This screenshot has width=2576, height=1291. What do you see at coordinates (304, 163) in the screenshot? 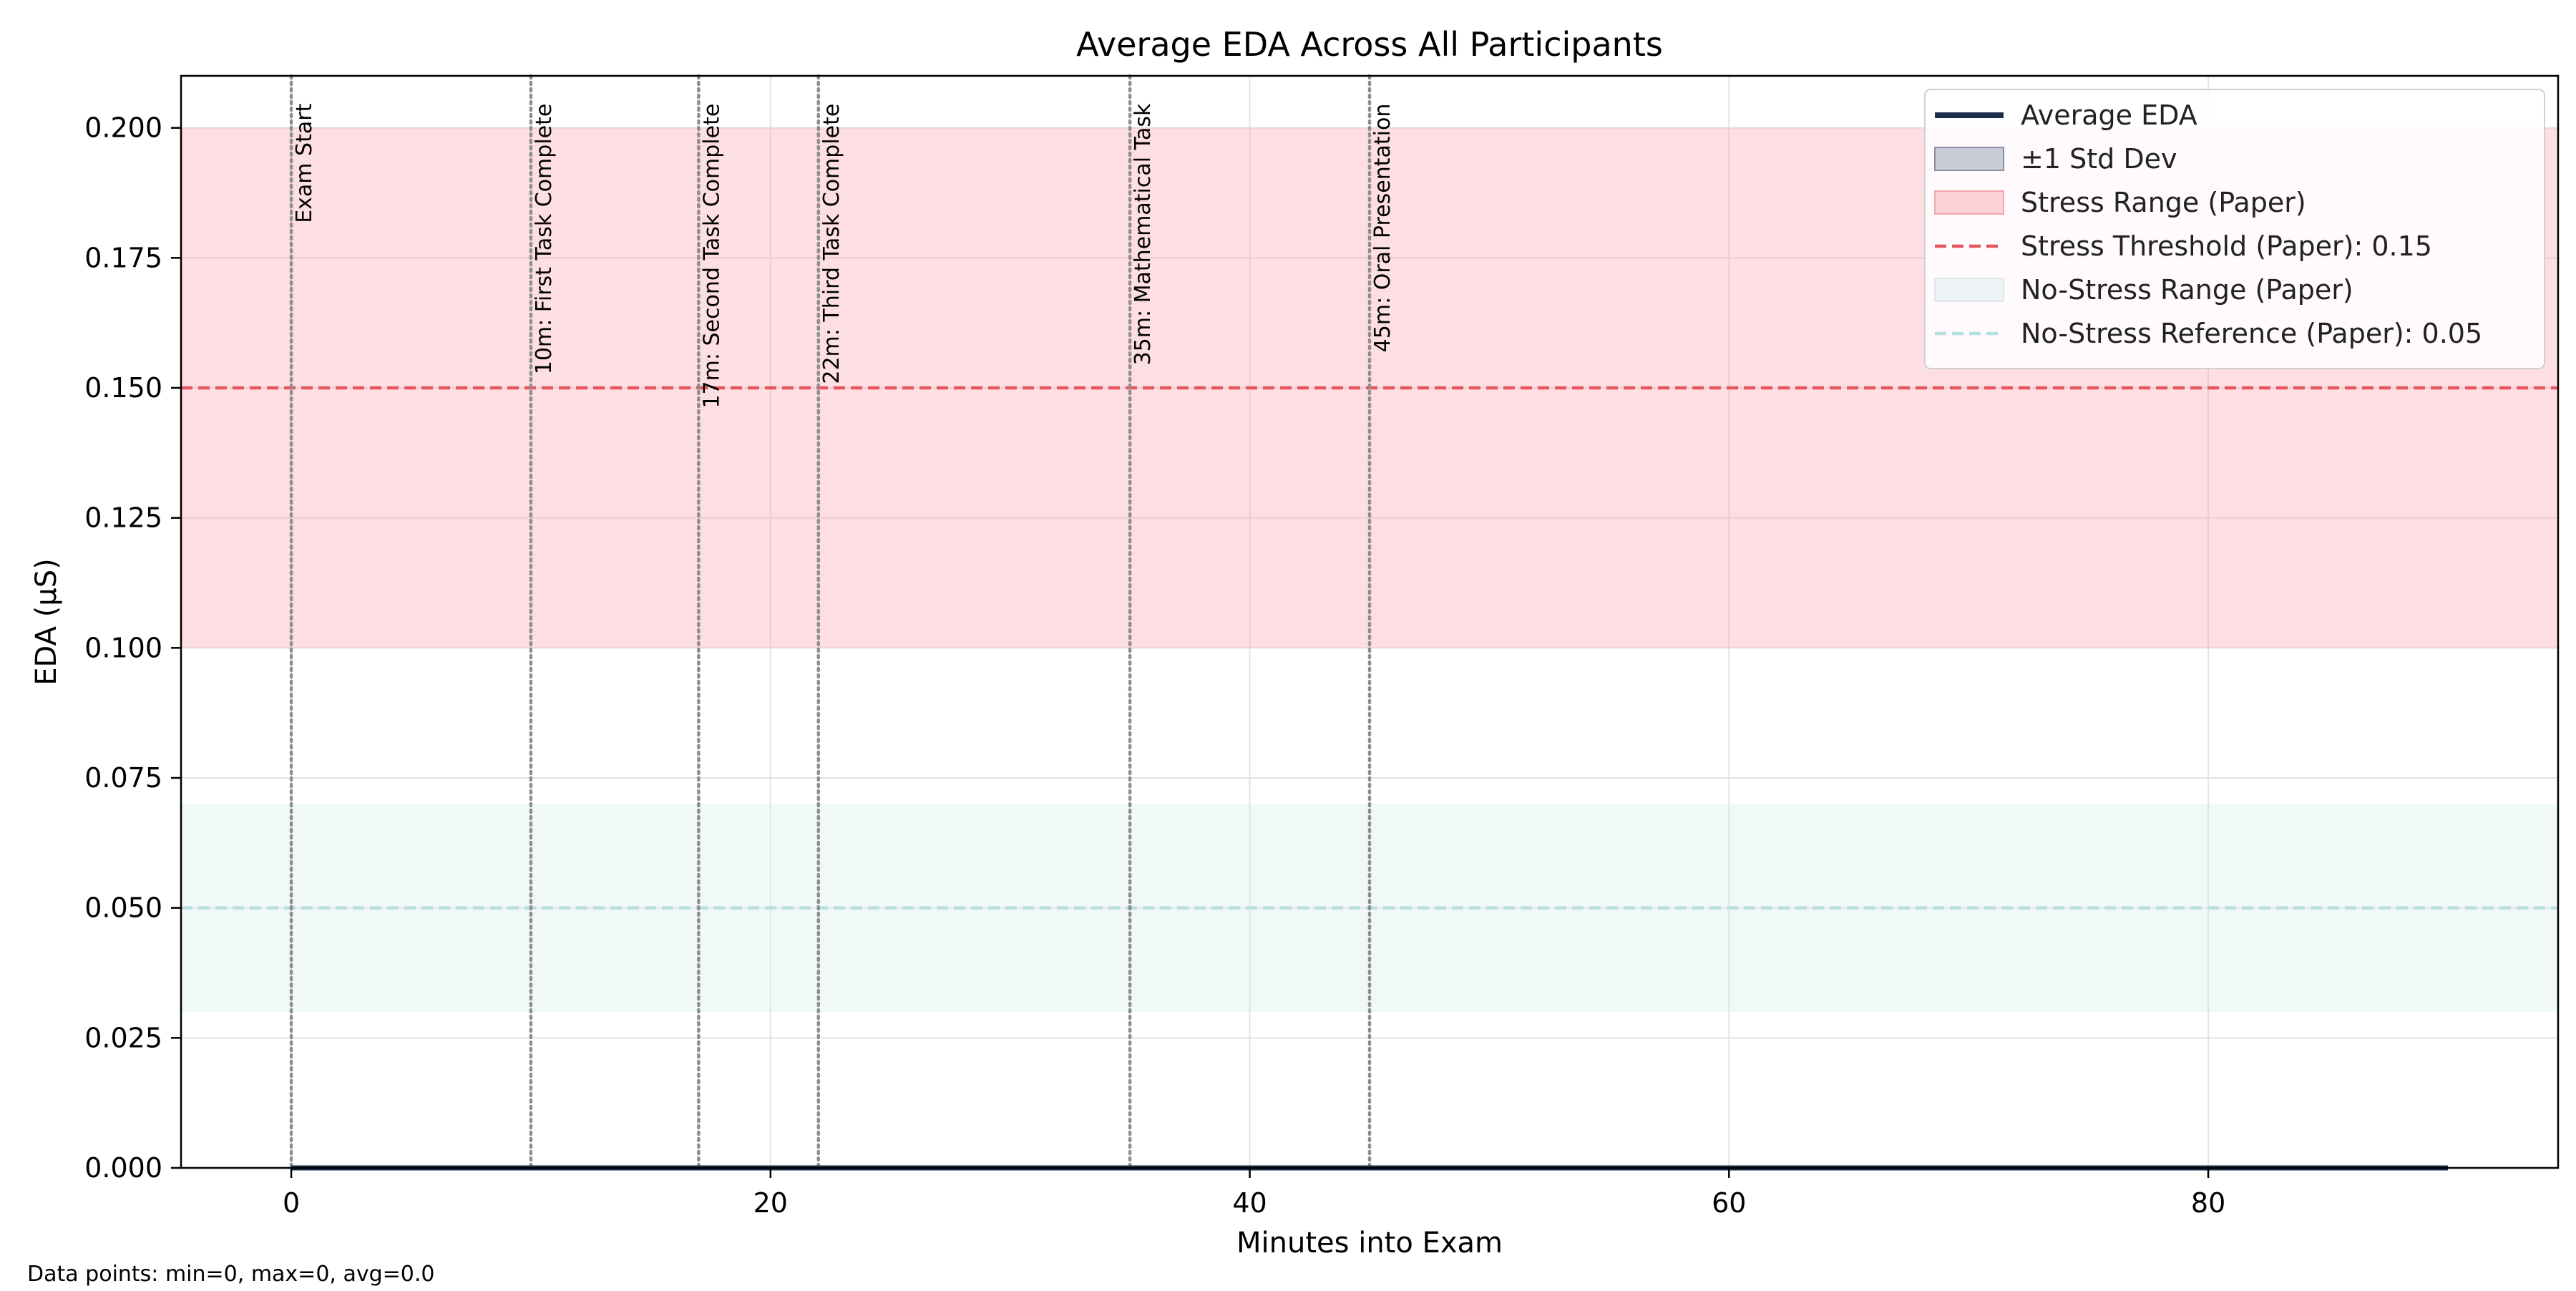
I see `event-label-0: Exam Start` at bounding box center [304, 163].